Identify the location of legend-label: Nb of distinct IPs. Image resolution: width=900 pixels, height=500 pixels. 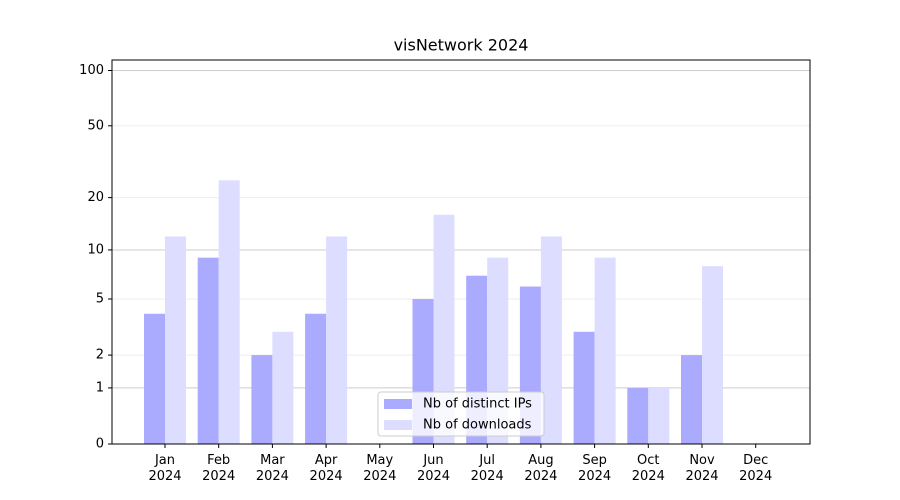
(477, 404).